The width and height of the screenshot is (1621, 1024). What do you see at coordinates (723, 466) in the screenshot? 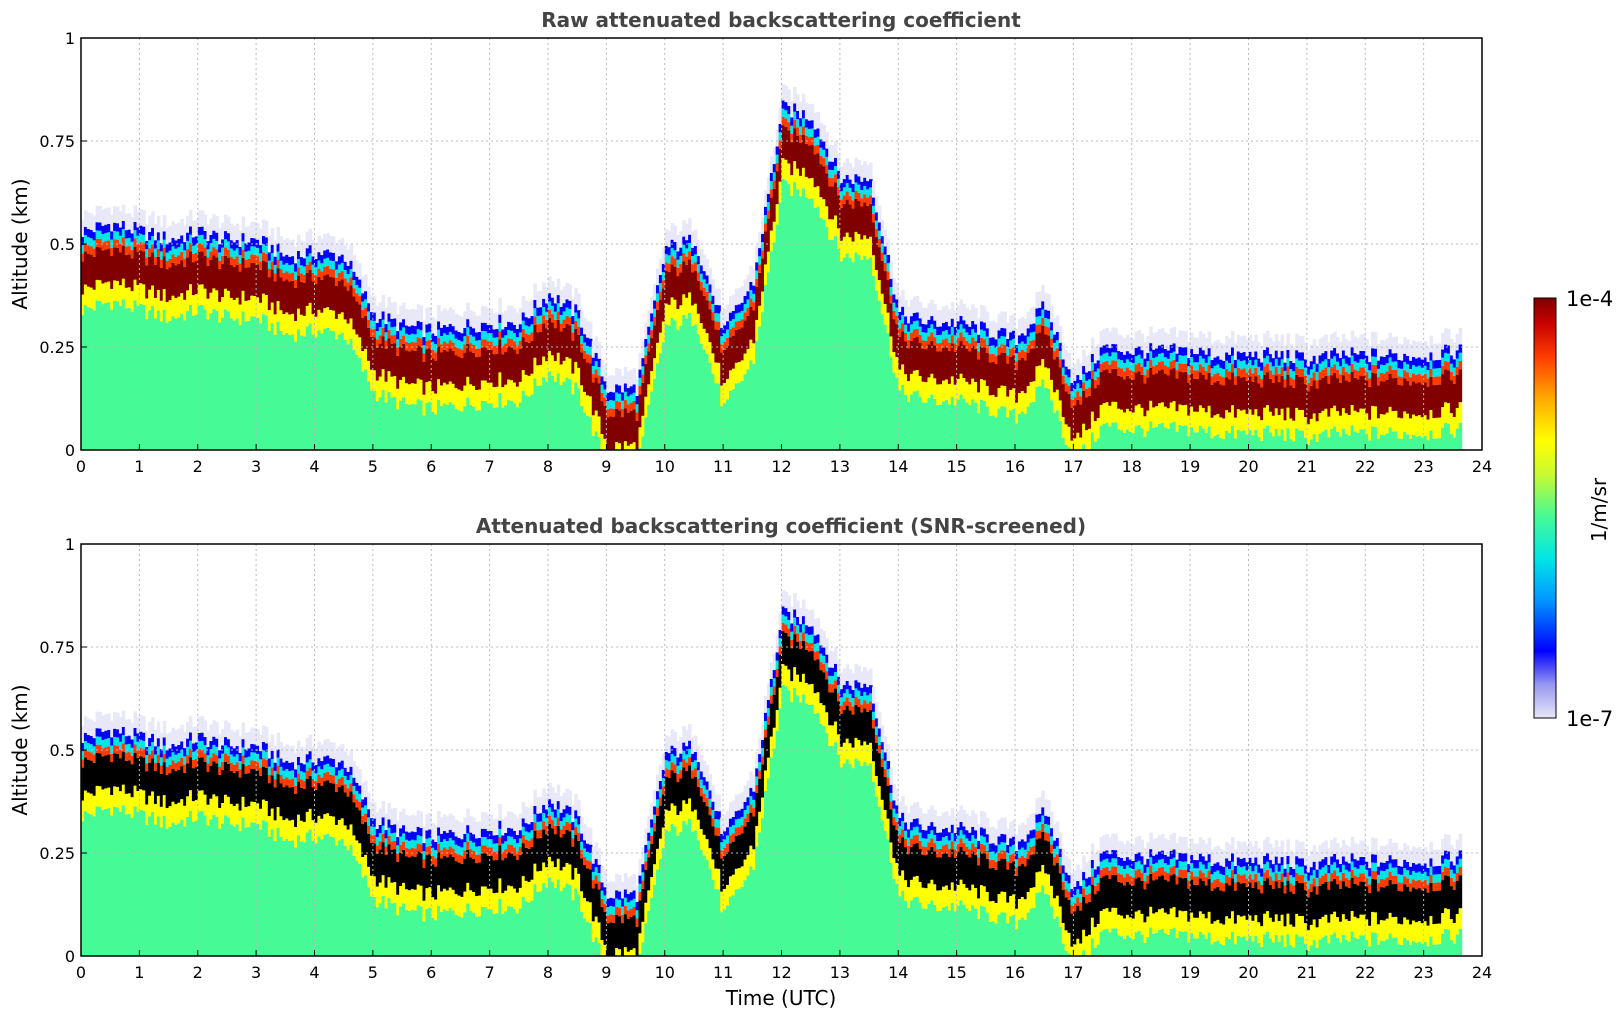
I see `x-tick-label: 11` at bounding box center [723, 466].